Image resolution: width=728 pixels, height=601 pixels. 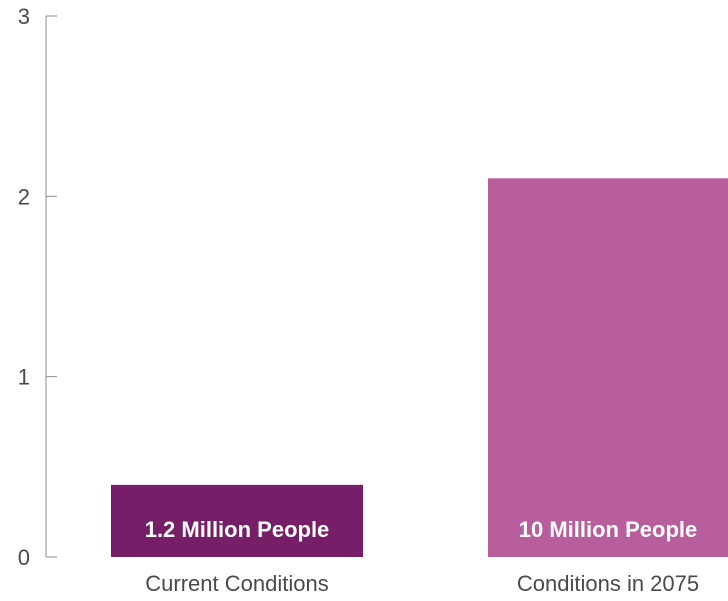 What do you see at coordinates (24, 16) in the screenshot?
I see `y-tick-label: 3` at bounding box center [24, 16].